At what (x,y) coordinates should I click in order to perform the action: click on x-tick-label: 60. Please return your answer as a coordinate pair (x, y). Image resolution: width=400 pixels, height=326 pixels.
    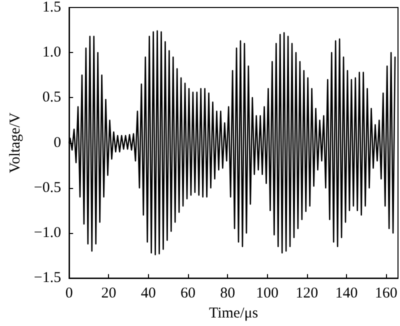
    Looking at the image, I should click on (188, 294).